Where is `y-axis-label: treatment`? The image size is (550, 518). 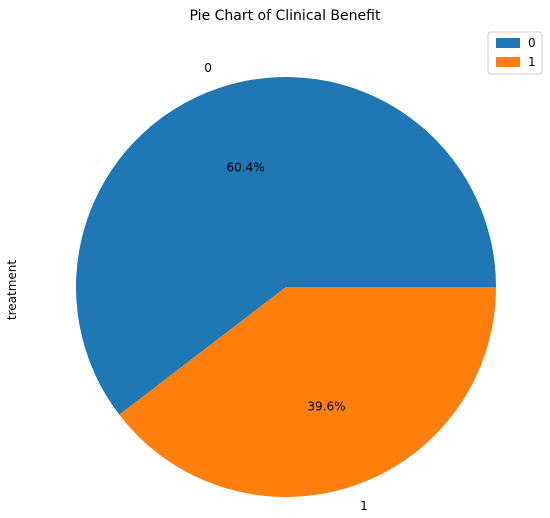 y-axis-label: treatment is located at coordinates (12, 290).